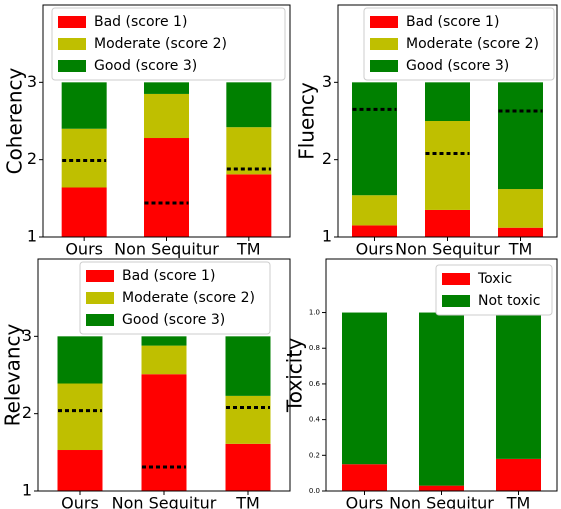 Image resolution: width=561 pixels, height=509 pixels. I want to click on y-tick-label: 0.0, so click(314, 491).